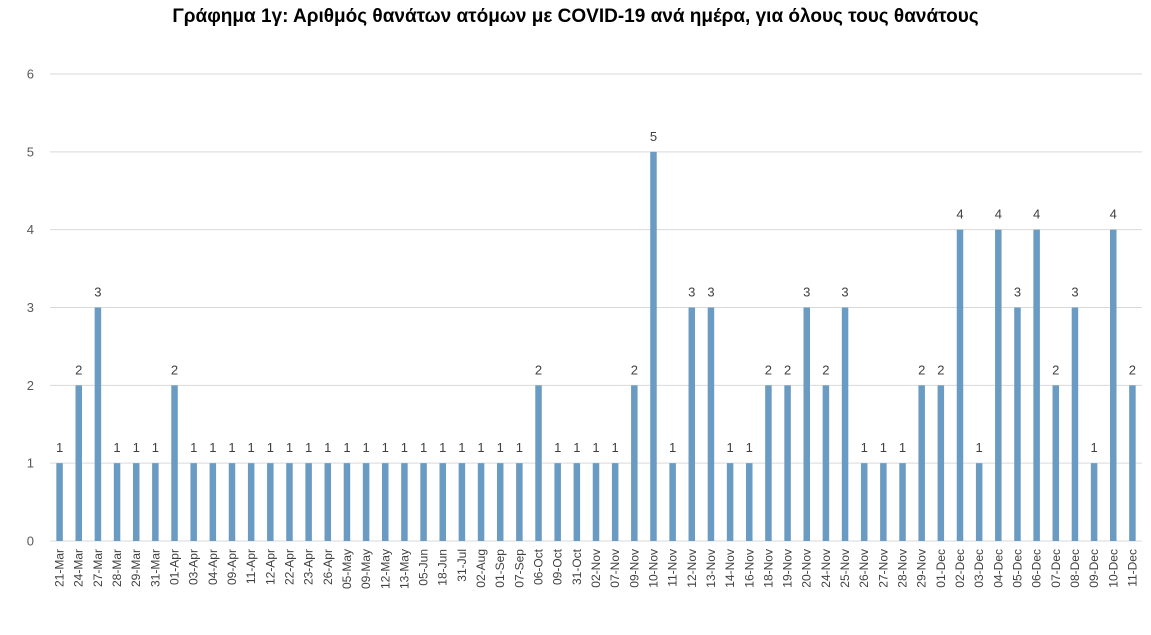  I want to click on bar-24-Mar, so click(78, 463).